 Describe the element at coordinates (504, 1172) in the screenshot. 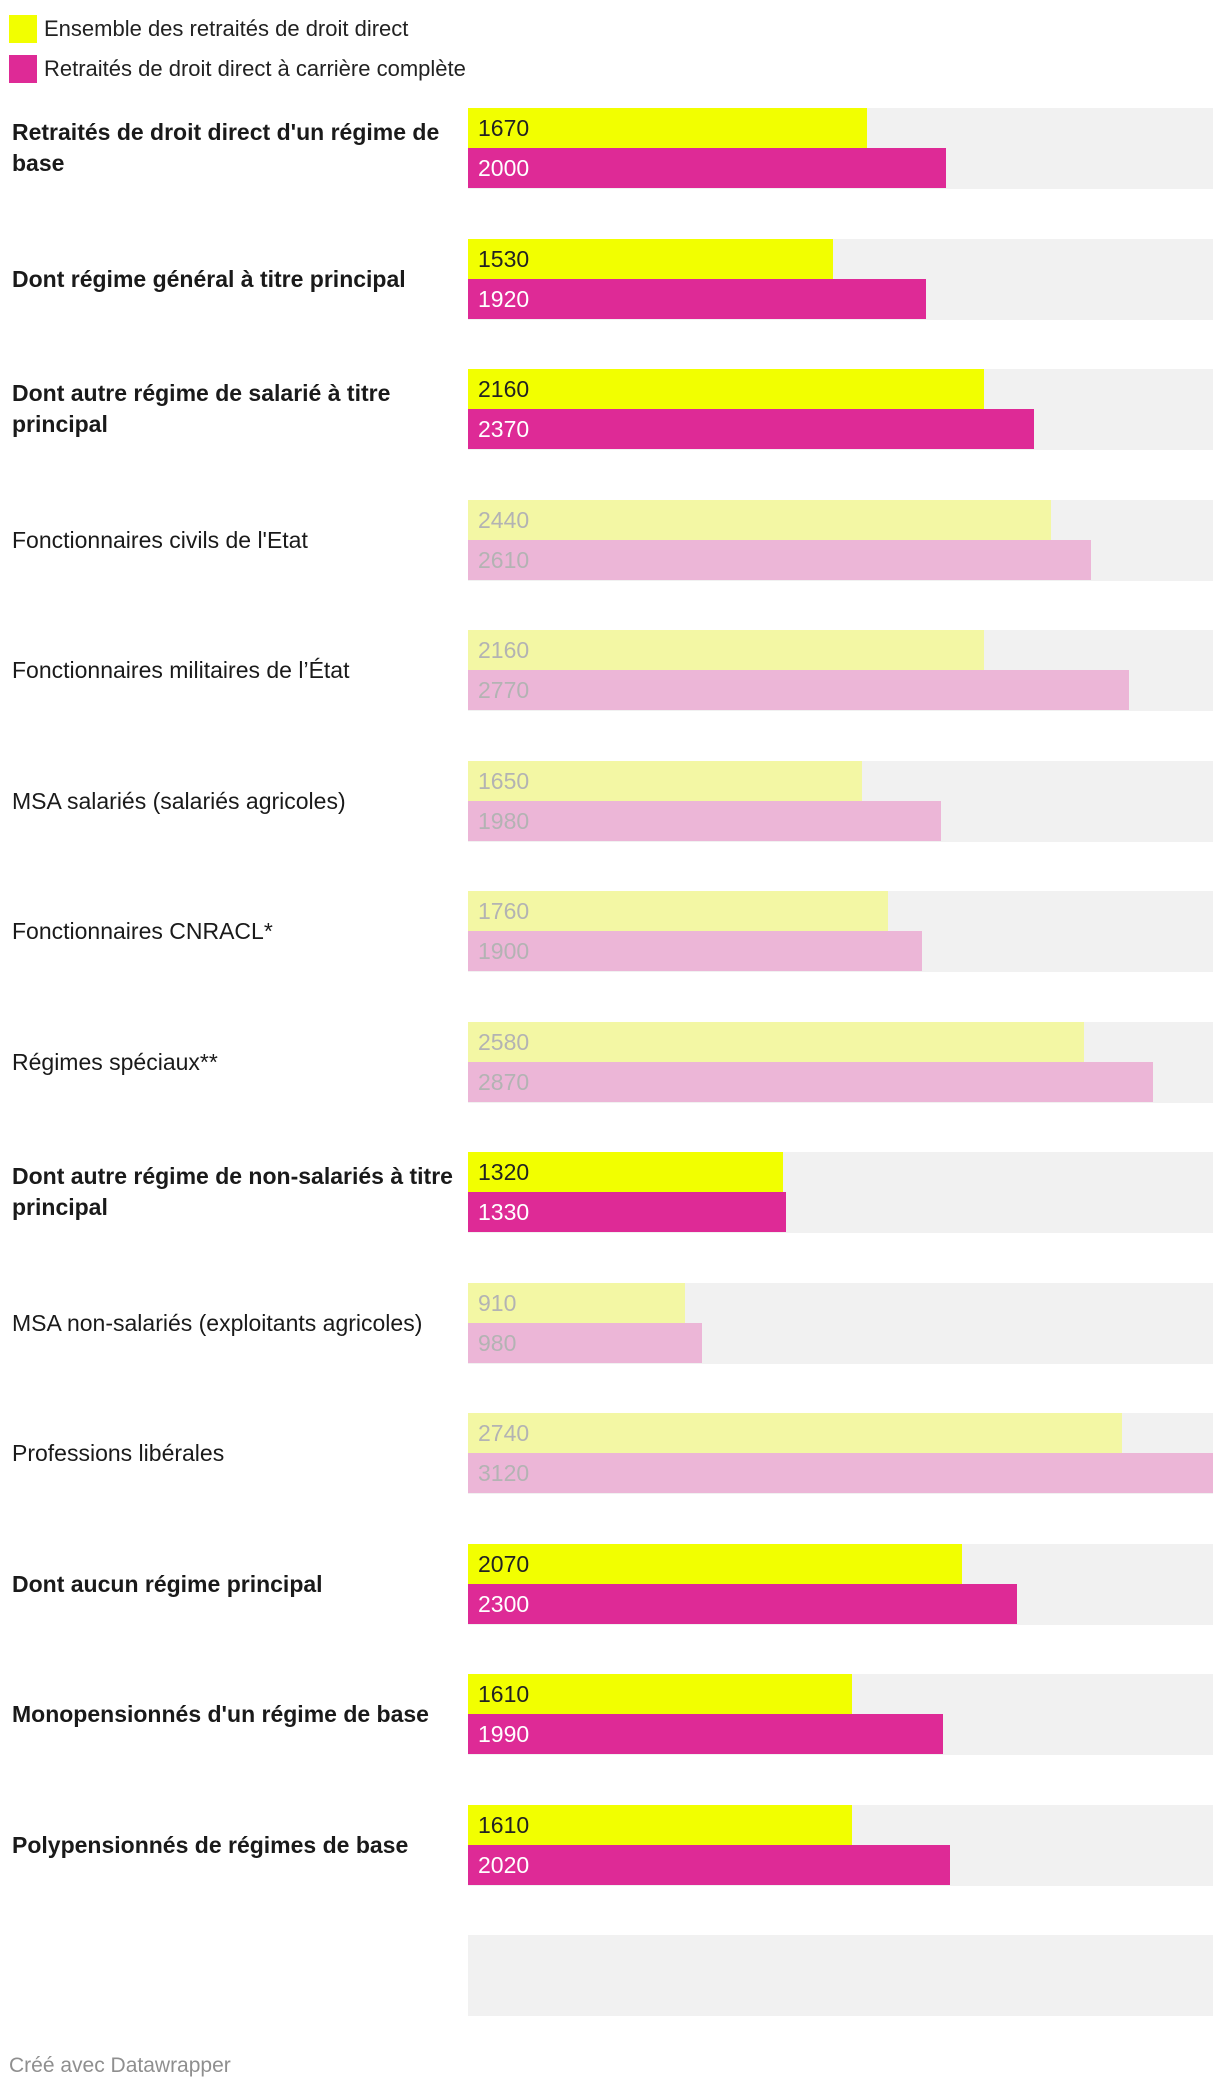

I see `bar-value-label: 1320` at that location.